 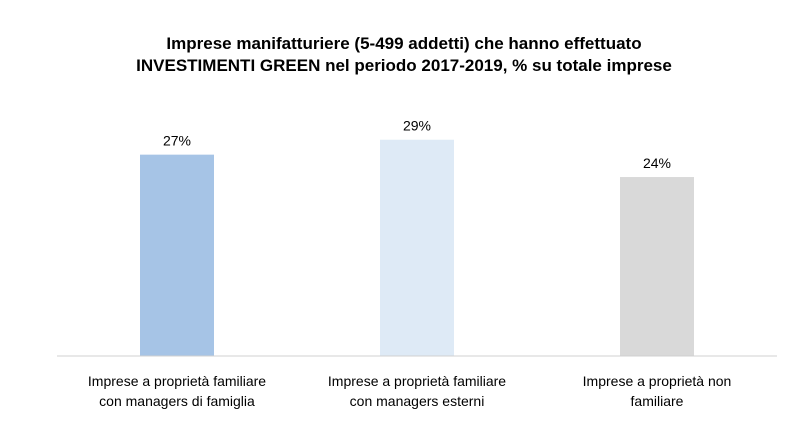 I want to click on category-label-2-line-2: con managers esterni, so click(x=417, y=401).